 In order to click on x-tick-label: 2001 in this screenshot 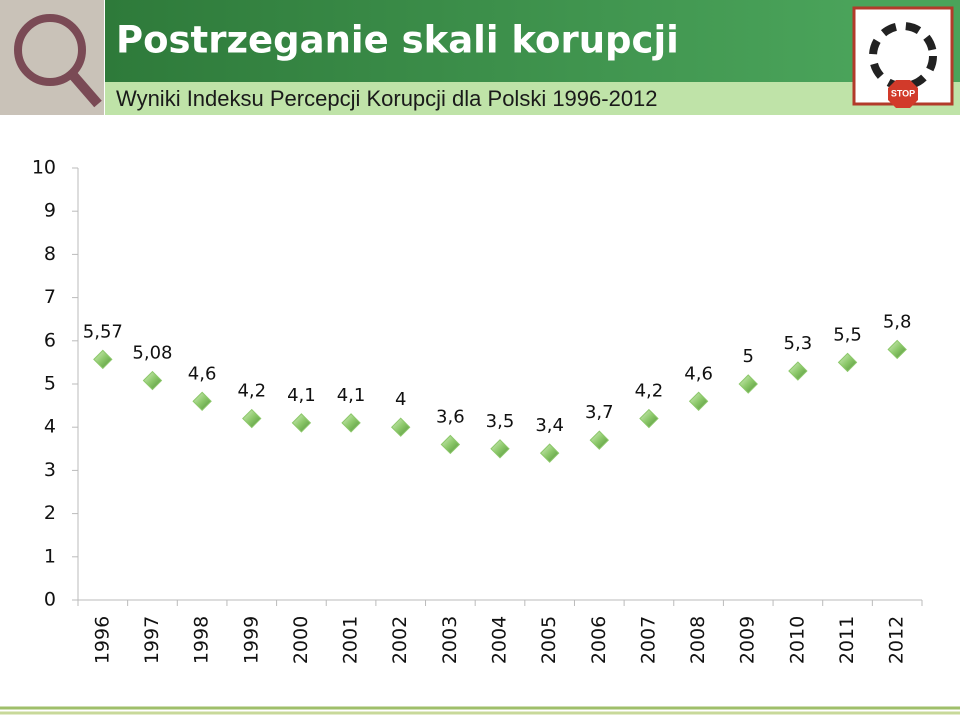, I will do `click(351, 640)`.